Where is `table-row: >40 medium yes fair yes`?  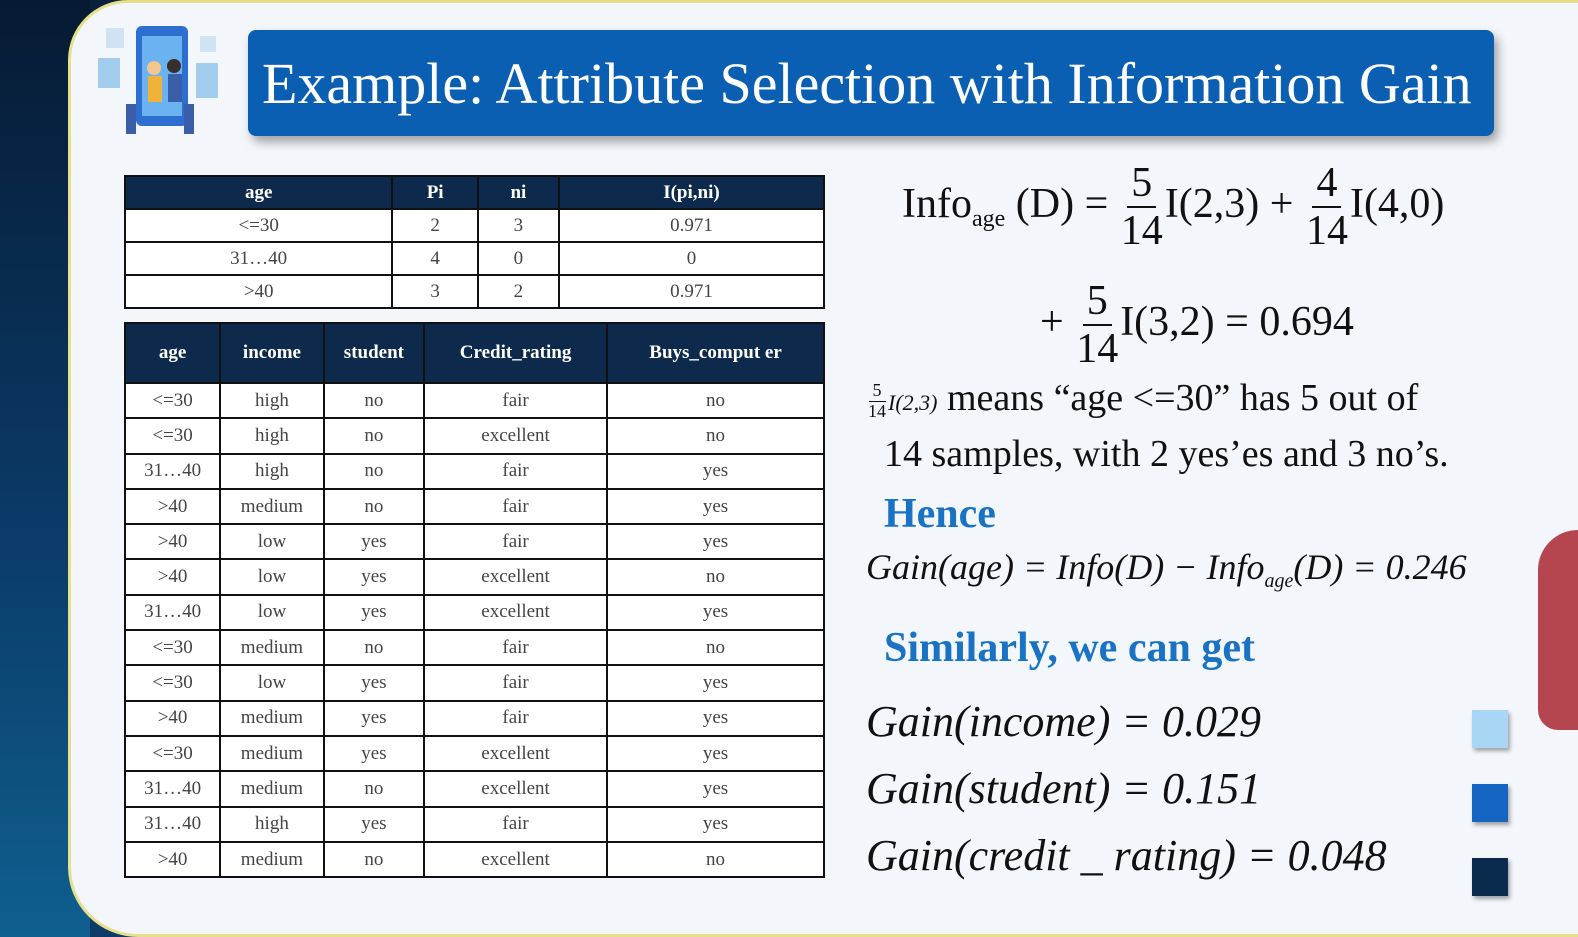
table-row: >40 medium yes fair yes is located at coordinates (474, 718).